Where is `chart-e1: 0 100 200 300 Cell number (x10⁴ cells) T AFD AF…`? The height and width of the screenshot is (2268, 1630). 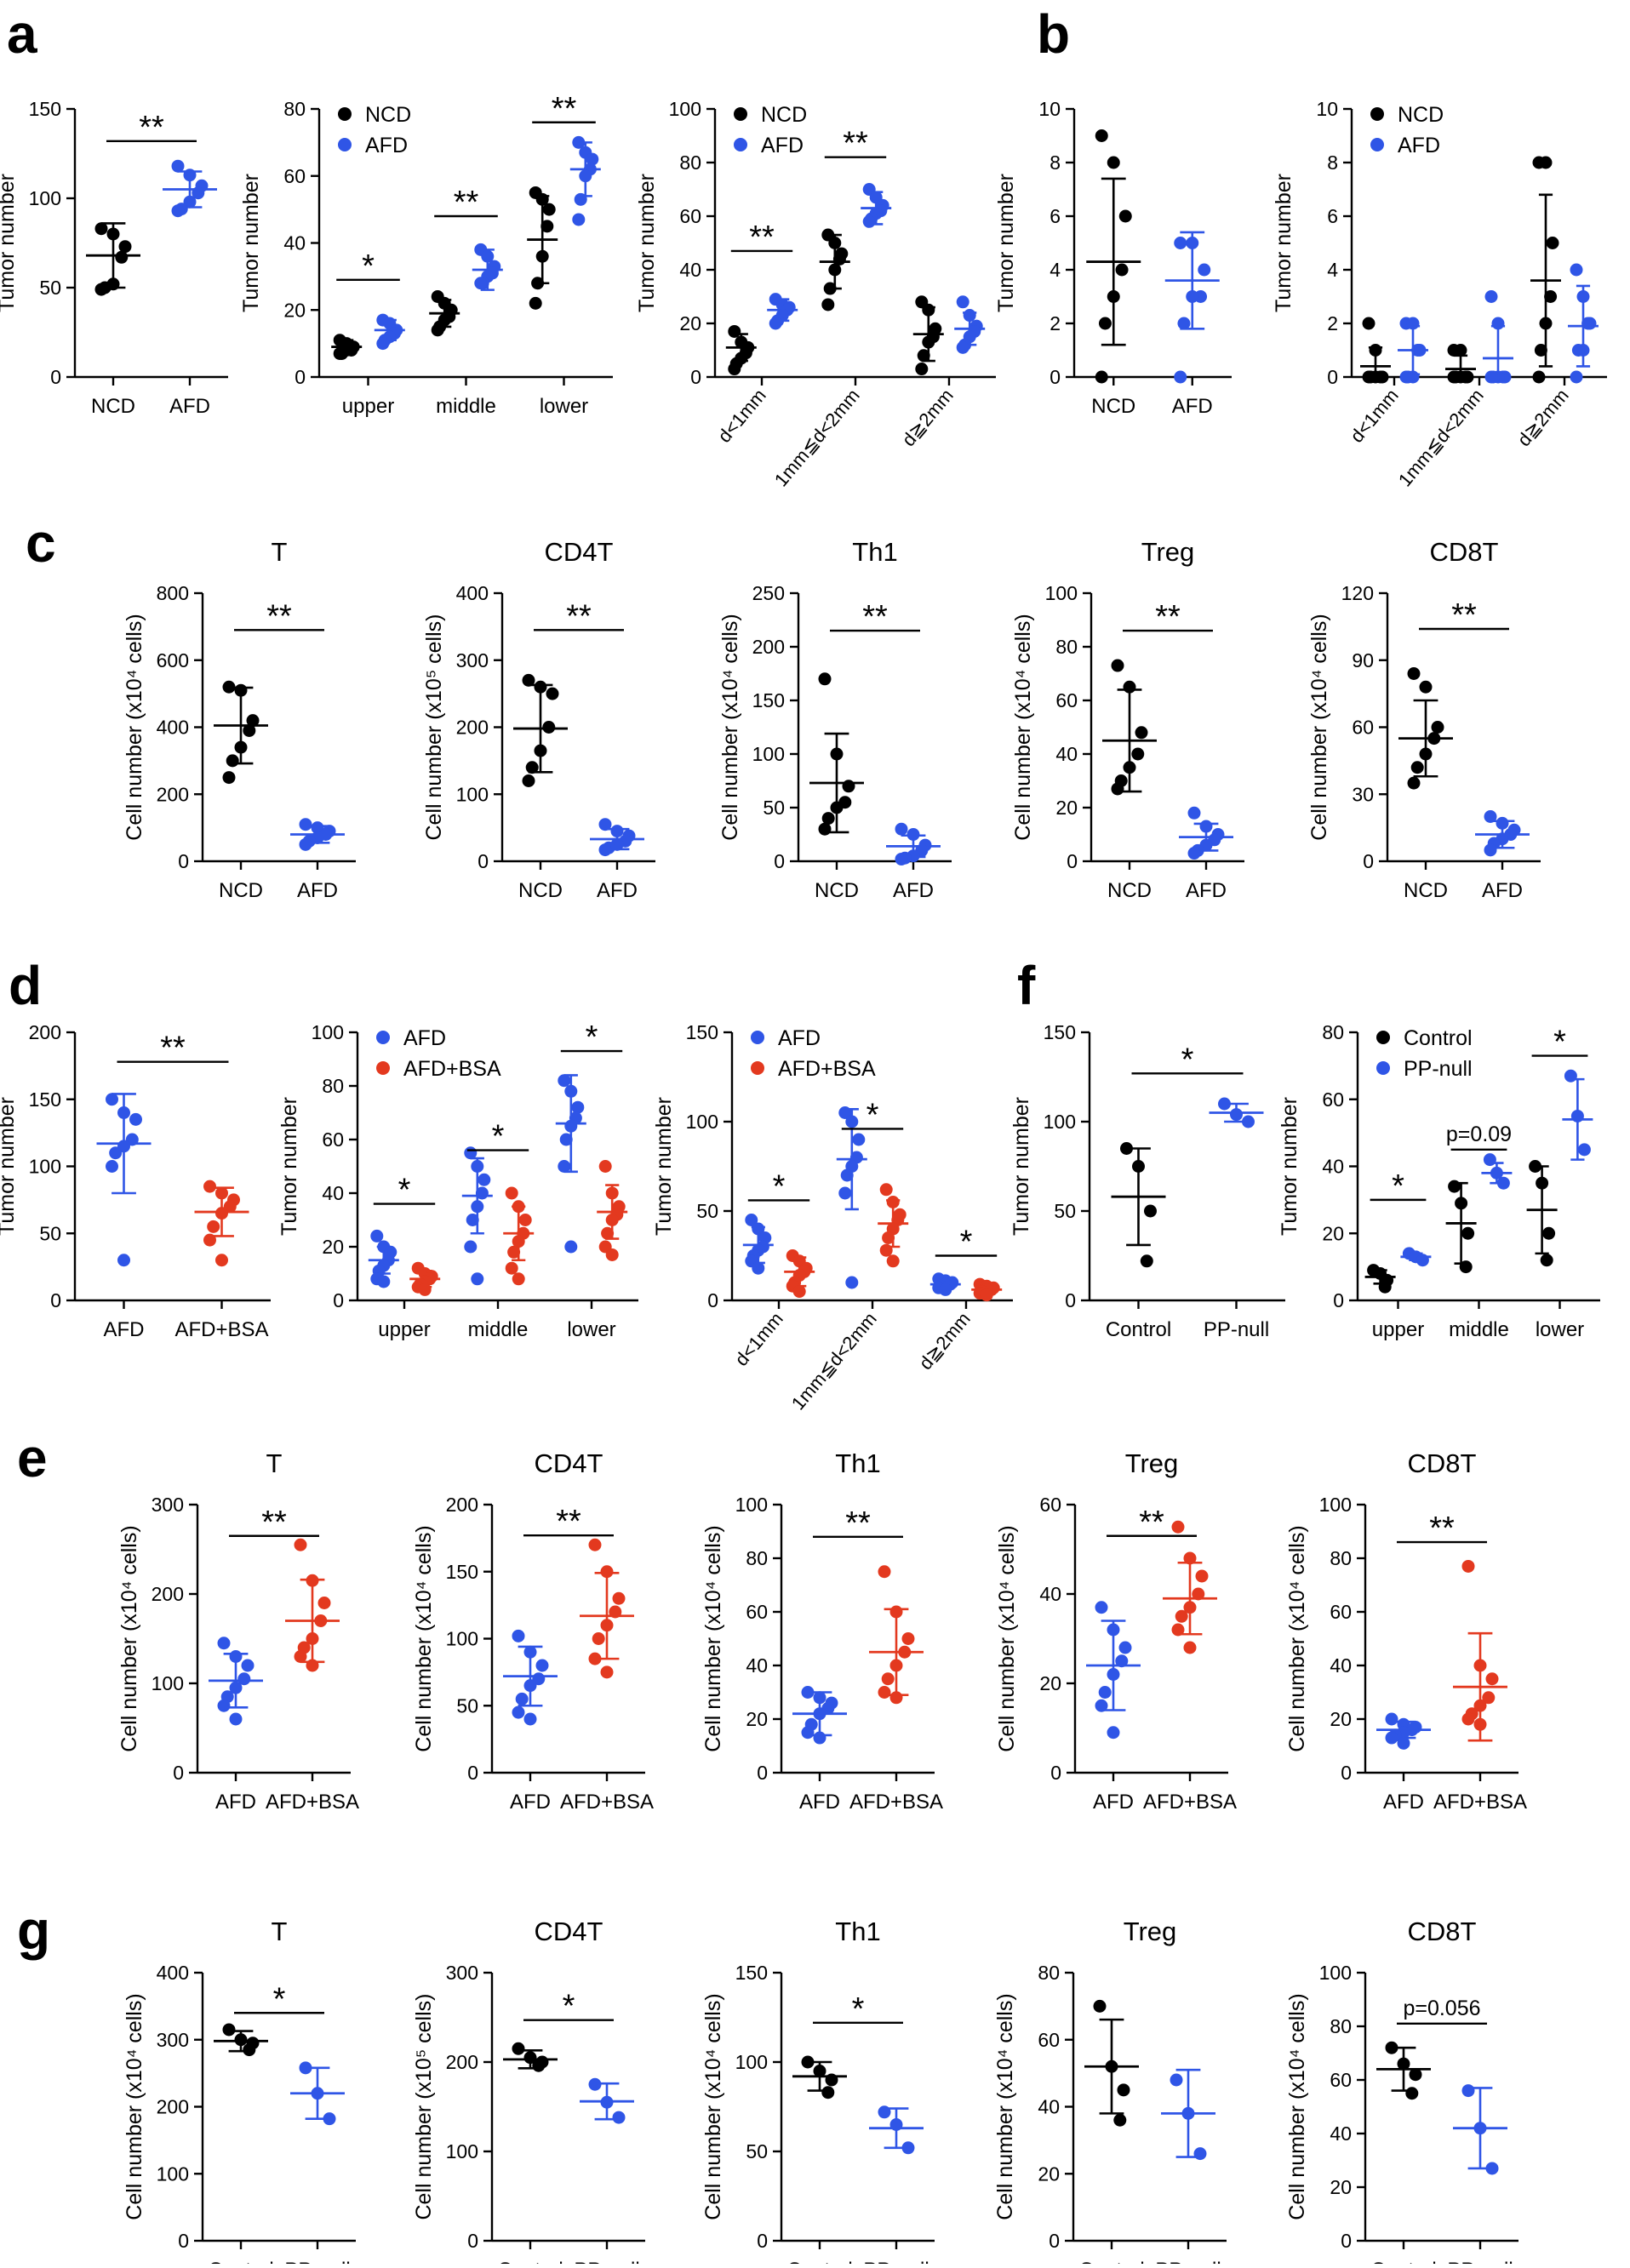
chart-e1: 0 100 200 300 Cell number (x10⁴ cells) T AFD AF… is located at coordinates (238, 1631).